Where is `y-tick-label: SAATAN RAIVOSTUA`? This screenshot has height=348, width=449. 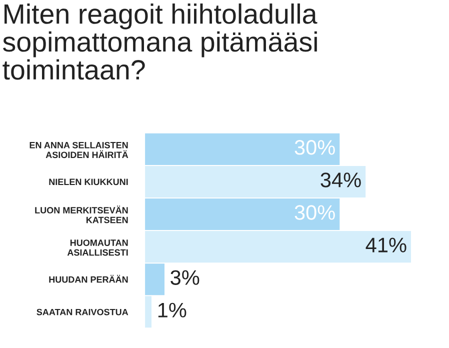
y-tick-label: SAATAN RAIVOSTUA is located at coordinates (82, 312).